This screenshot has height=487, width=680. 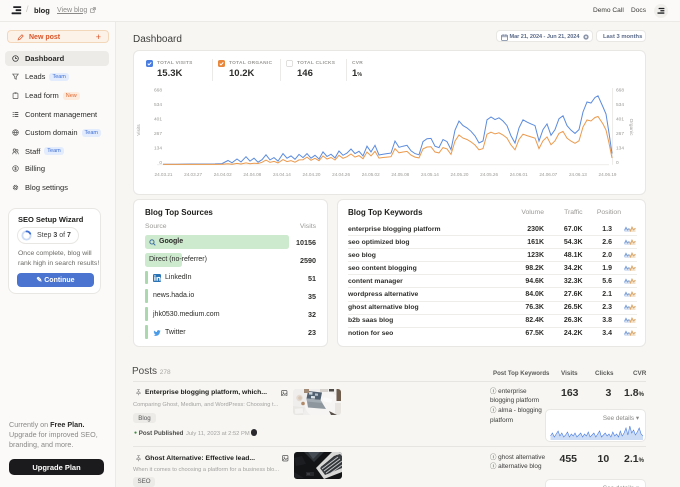 What do you see at coordinates (608, 174) in the screenshot?
I see `svg-text: 24.06.19` at bounding box center [608, 174].